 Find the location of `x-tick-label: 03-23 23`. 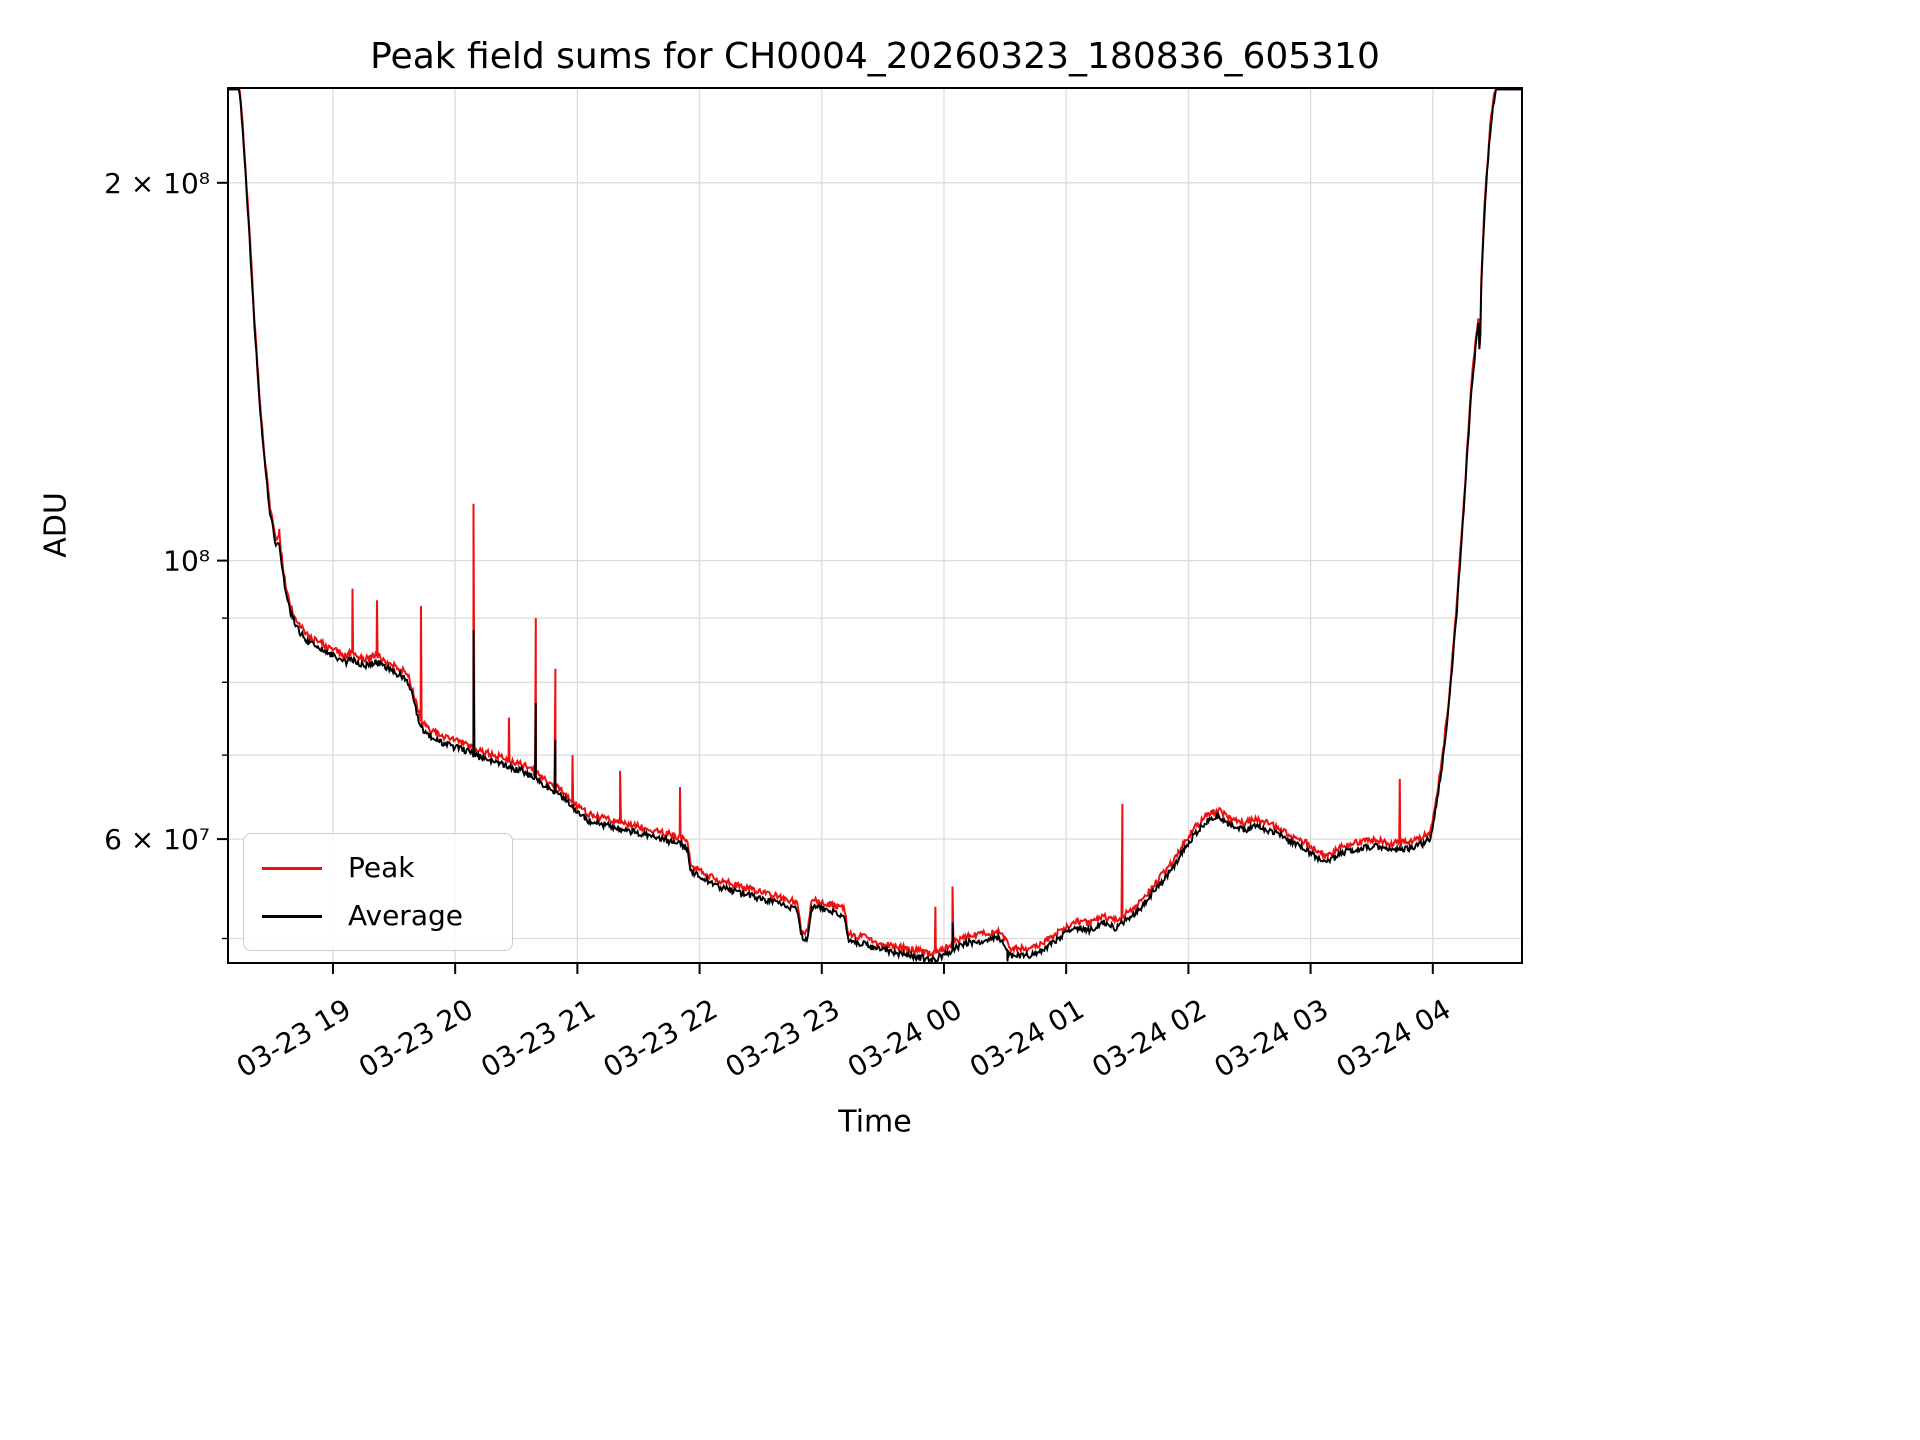

x-tick-label: 03-23 23 is located at coordinates (783, 1038).